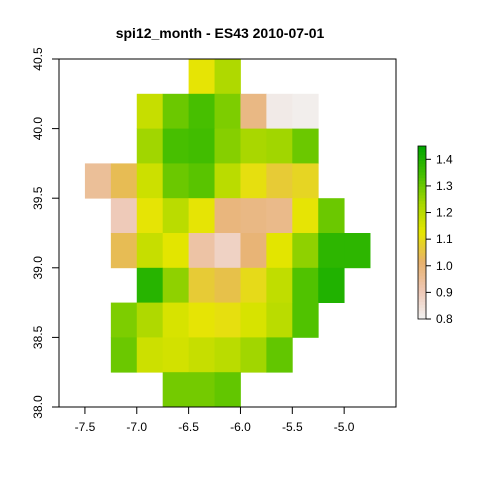 The width and height of the screenshot is (480, 485). I want to click on y-tick-label: 38.5, so click(38, 337).